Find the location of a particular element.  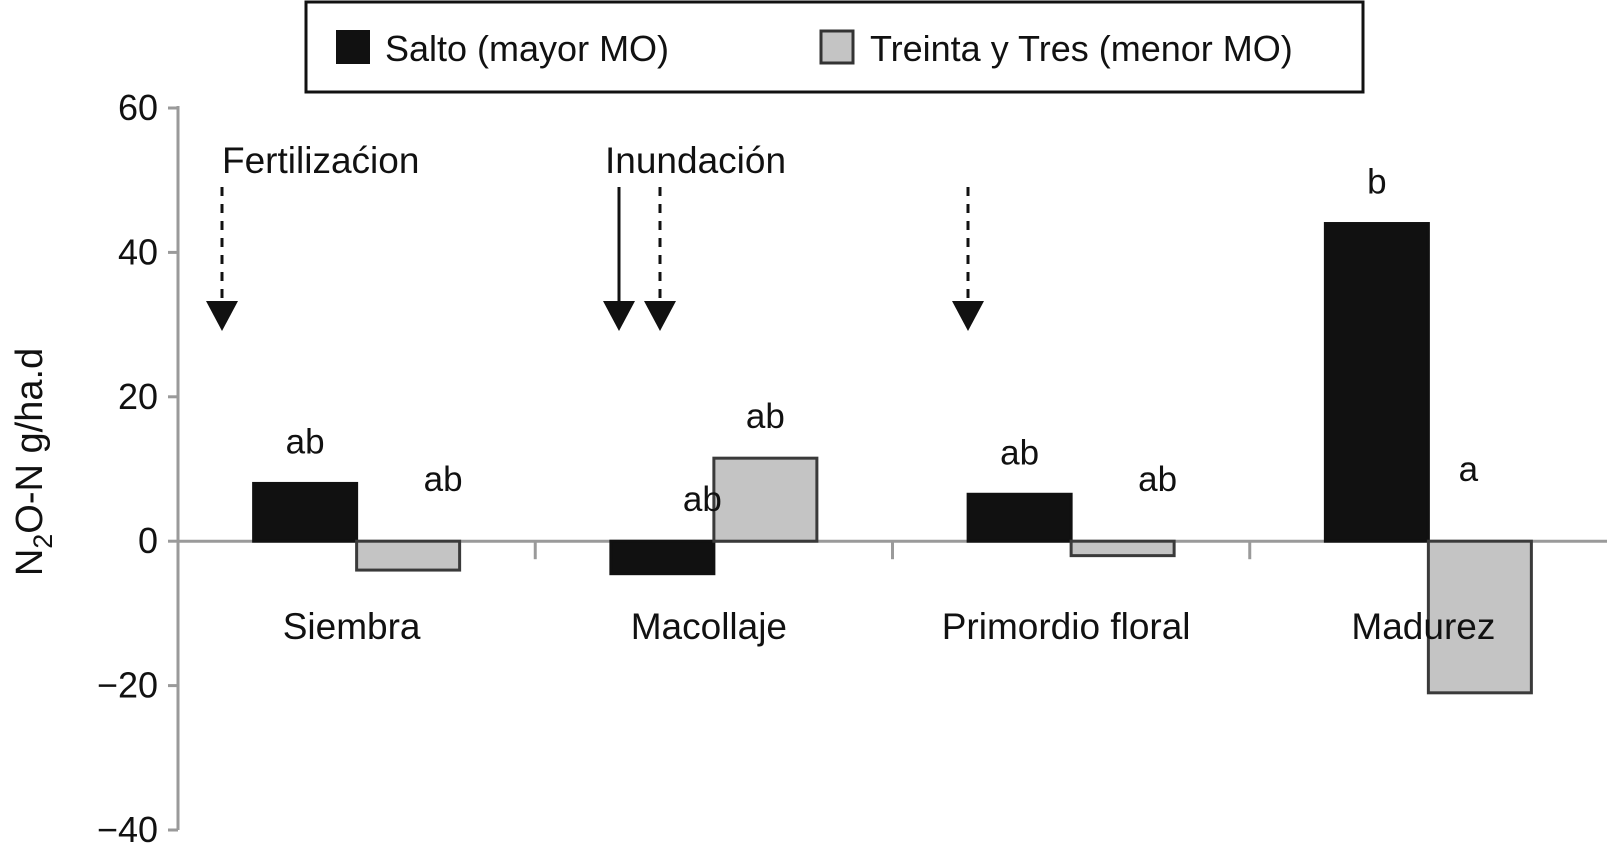

y-ticks: 60 40 20 0 −20 −40 is located at coordinates (137, 468).